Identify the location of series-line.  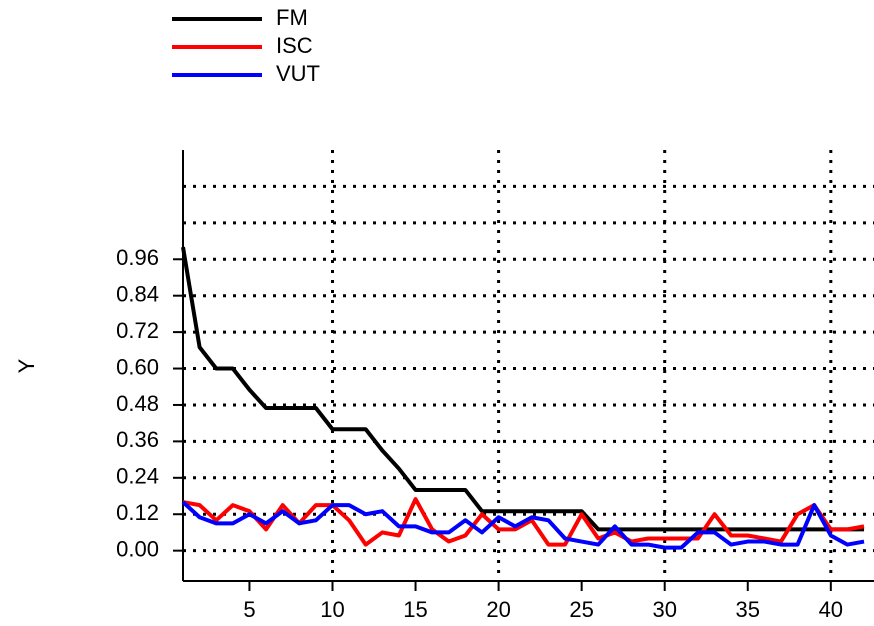
(523, 525).